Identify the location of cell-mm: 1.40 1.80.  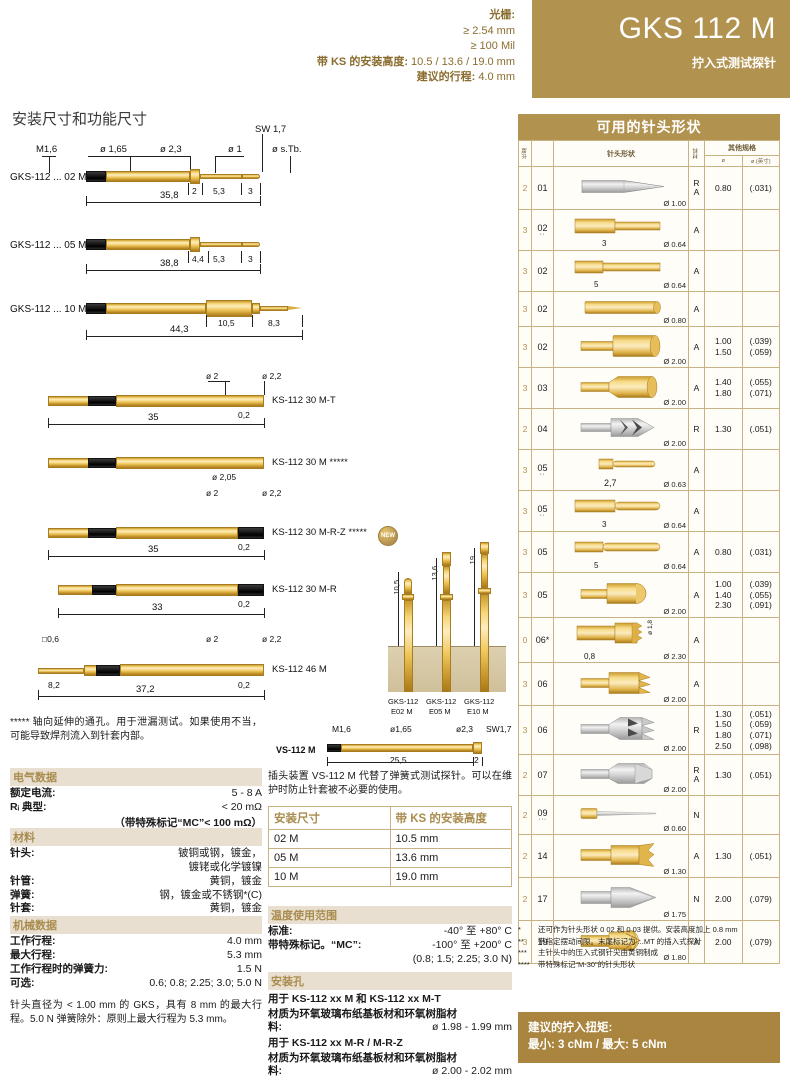
(723, 388).